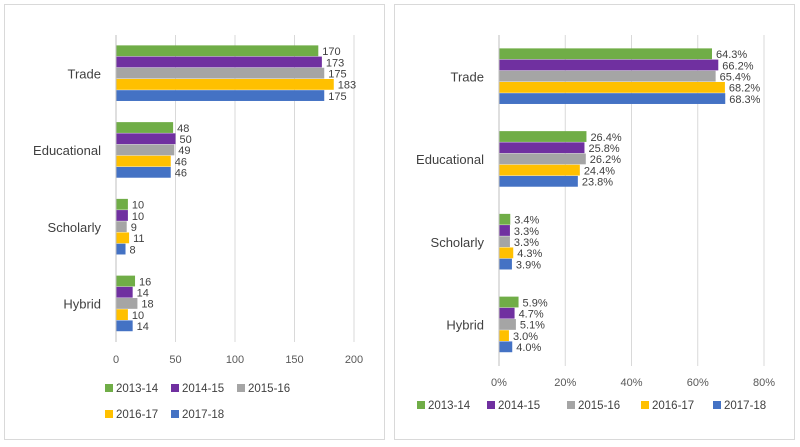  I want to click on value-label-scholarly-2014-15: 3.3%, so click(526, 232).